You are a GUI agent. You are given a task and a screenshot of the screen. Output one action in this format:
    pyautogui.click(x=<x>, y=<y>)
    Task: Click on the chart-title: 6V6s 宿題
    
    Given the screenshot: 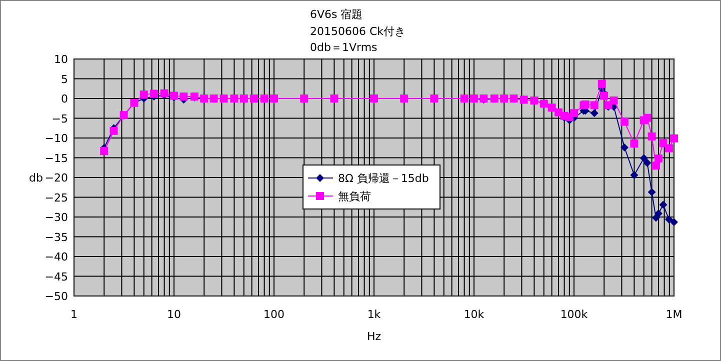 What is the action you would take?
    pyautogui.click(x=336, y=14)
    